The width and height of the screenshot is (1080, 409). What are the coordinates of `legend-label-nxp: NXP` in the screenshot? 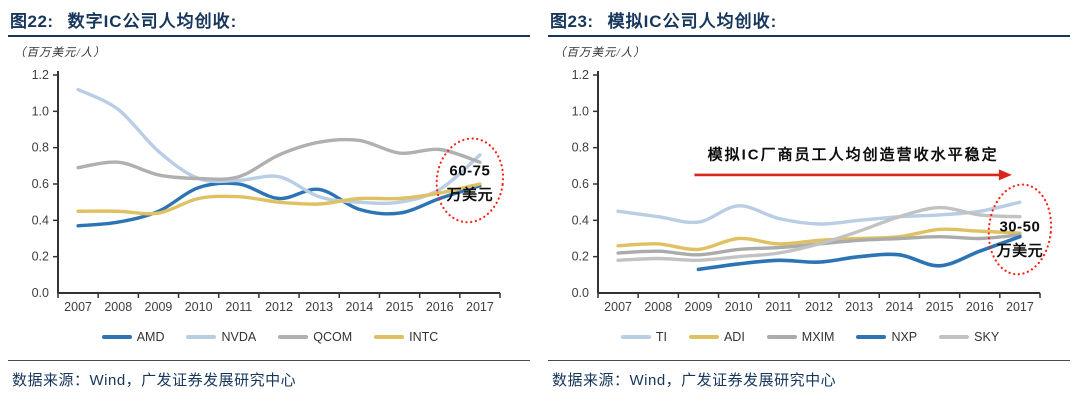 It's located at (904, 337).